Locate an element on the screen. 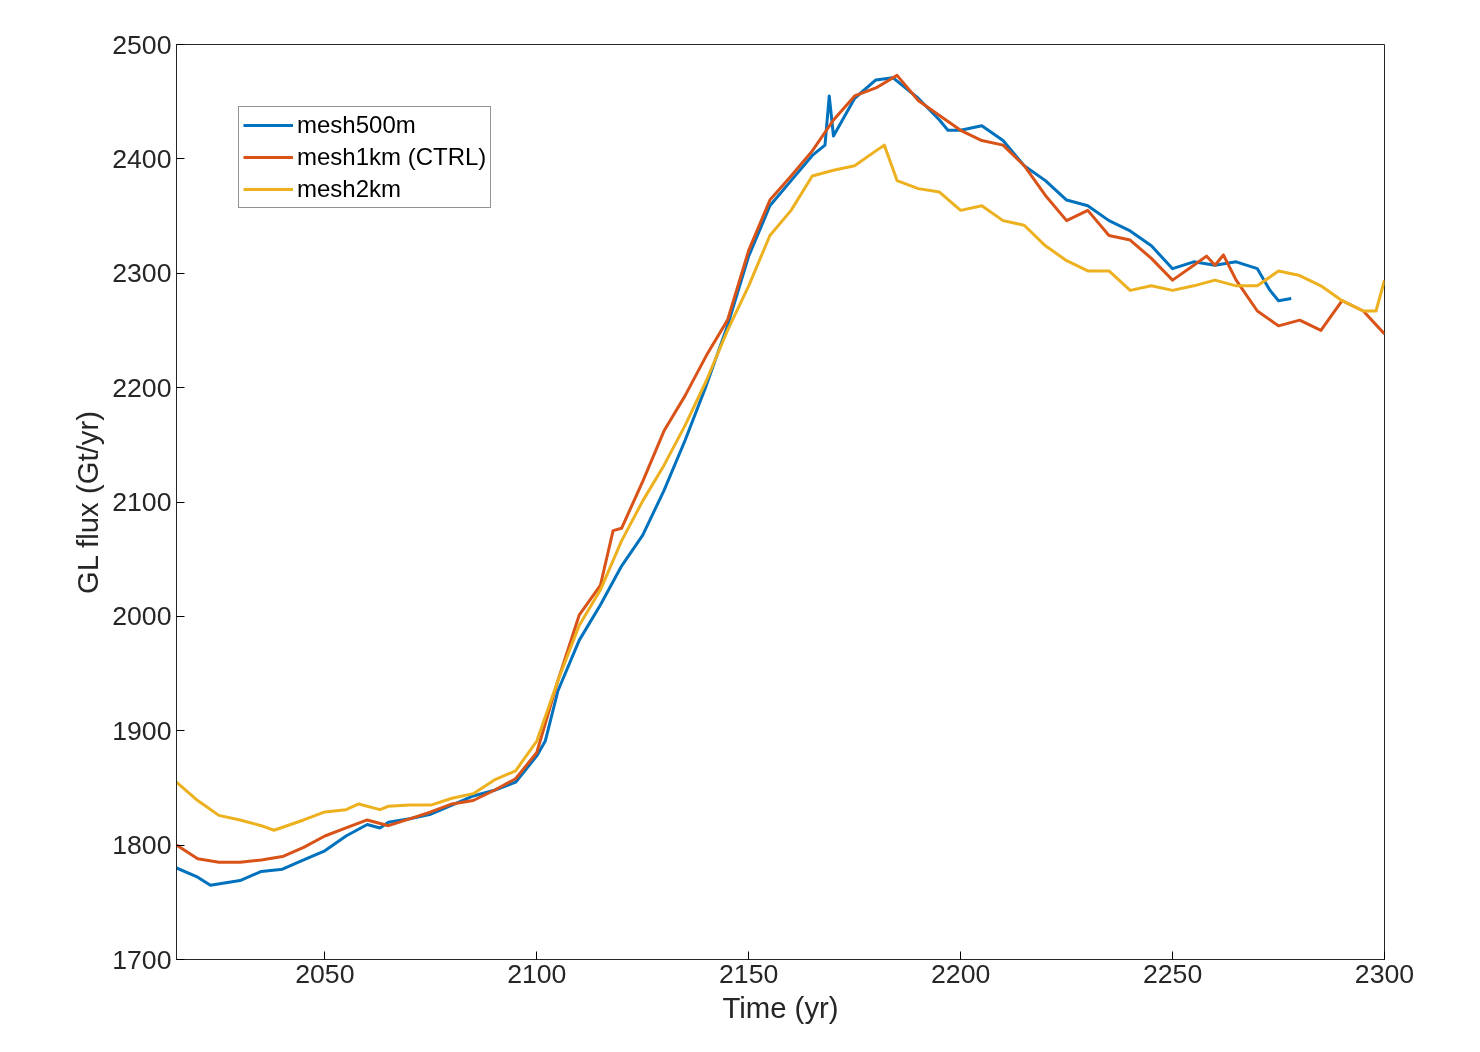 The width and height of the screenshot is (1480, 1052). legend-label: mesh2km is located at coordinates (349, 189).